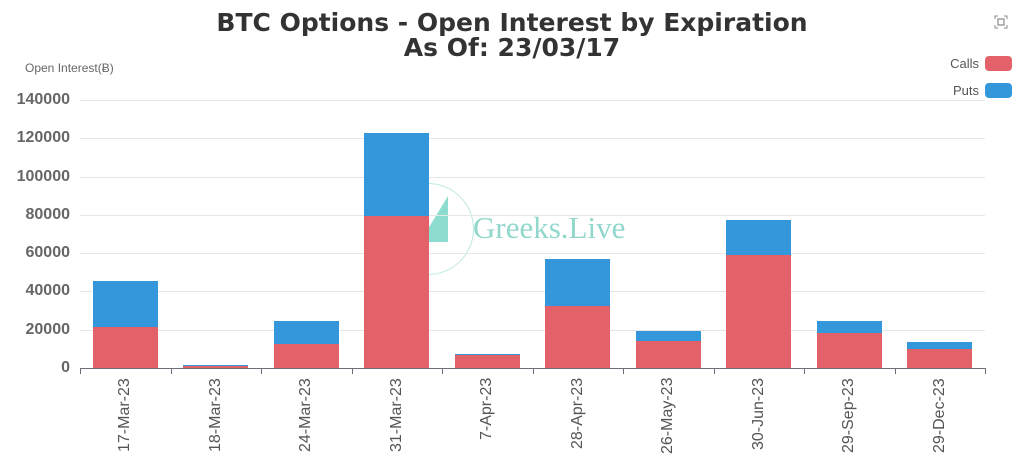 The width and height of the screenshot is (1024, 475). I want to click on y-tick-label: 100000, so click(43, 176).